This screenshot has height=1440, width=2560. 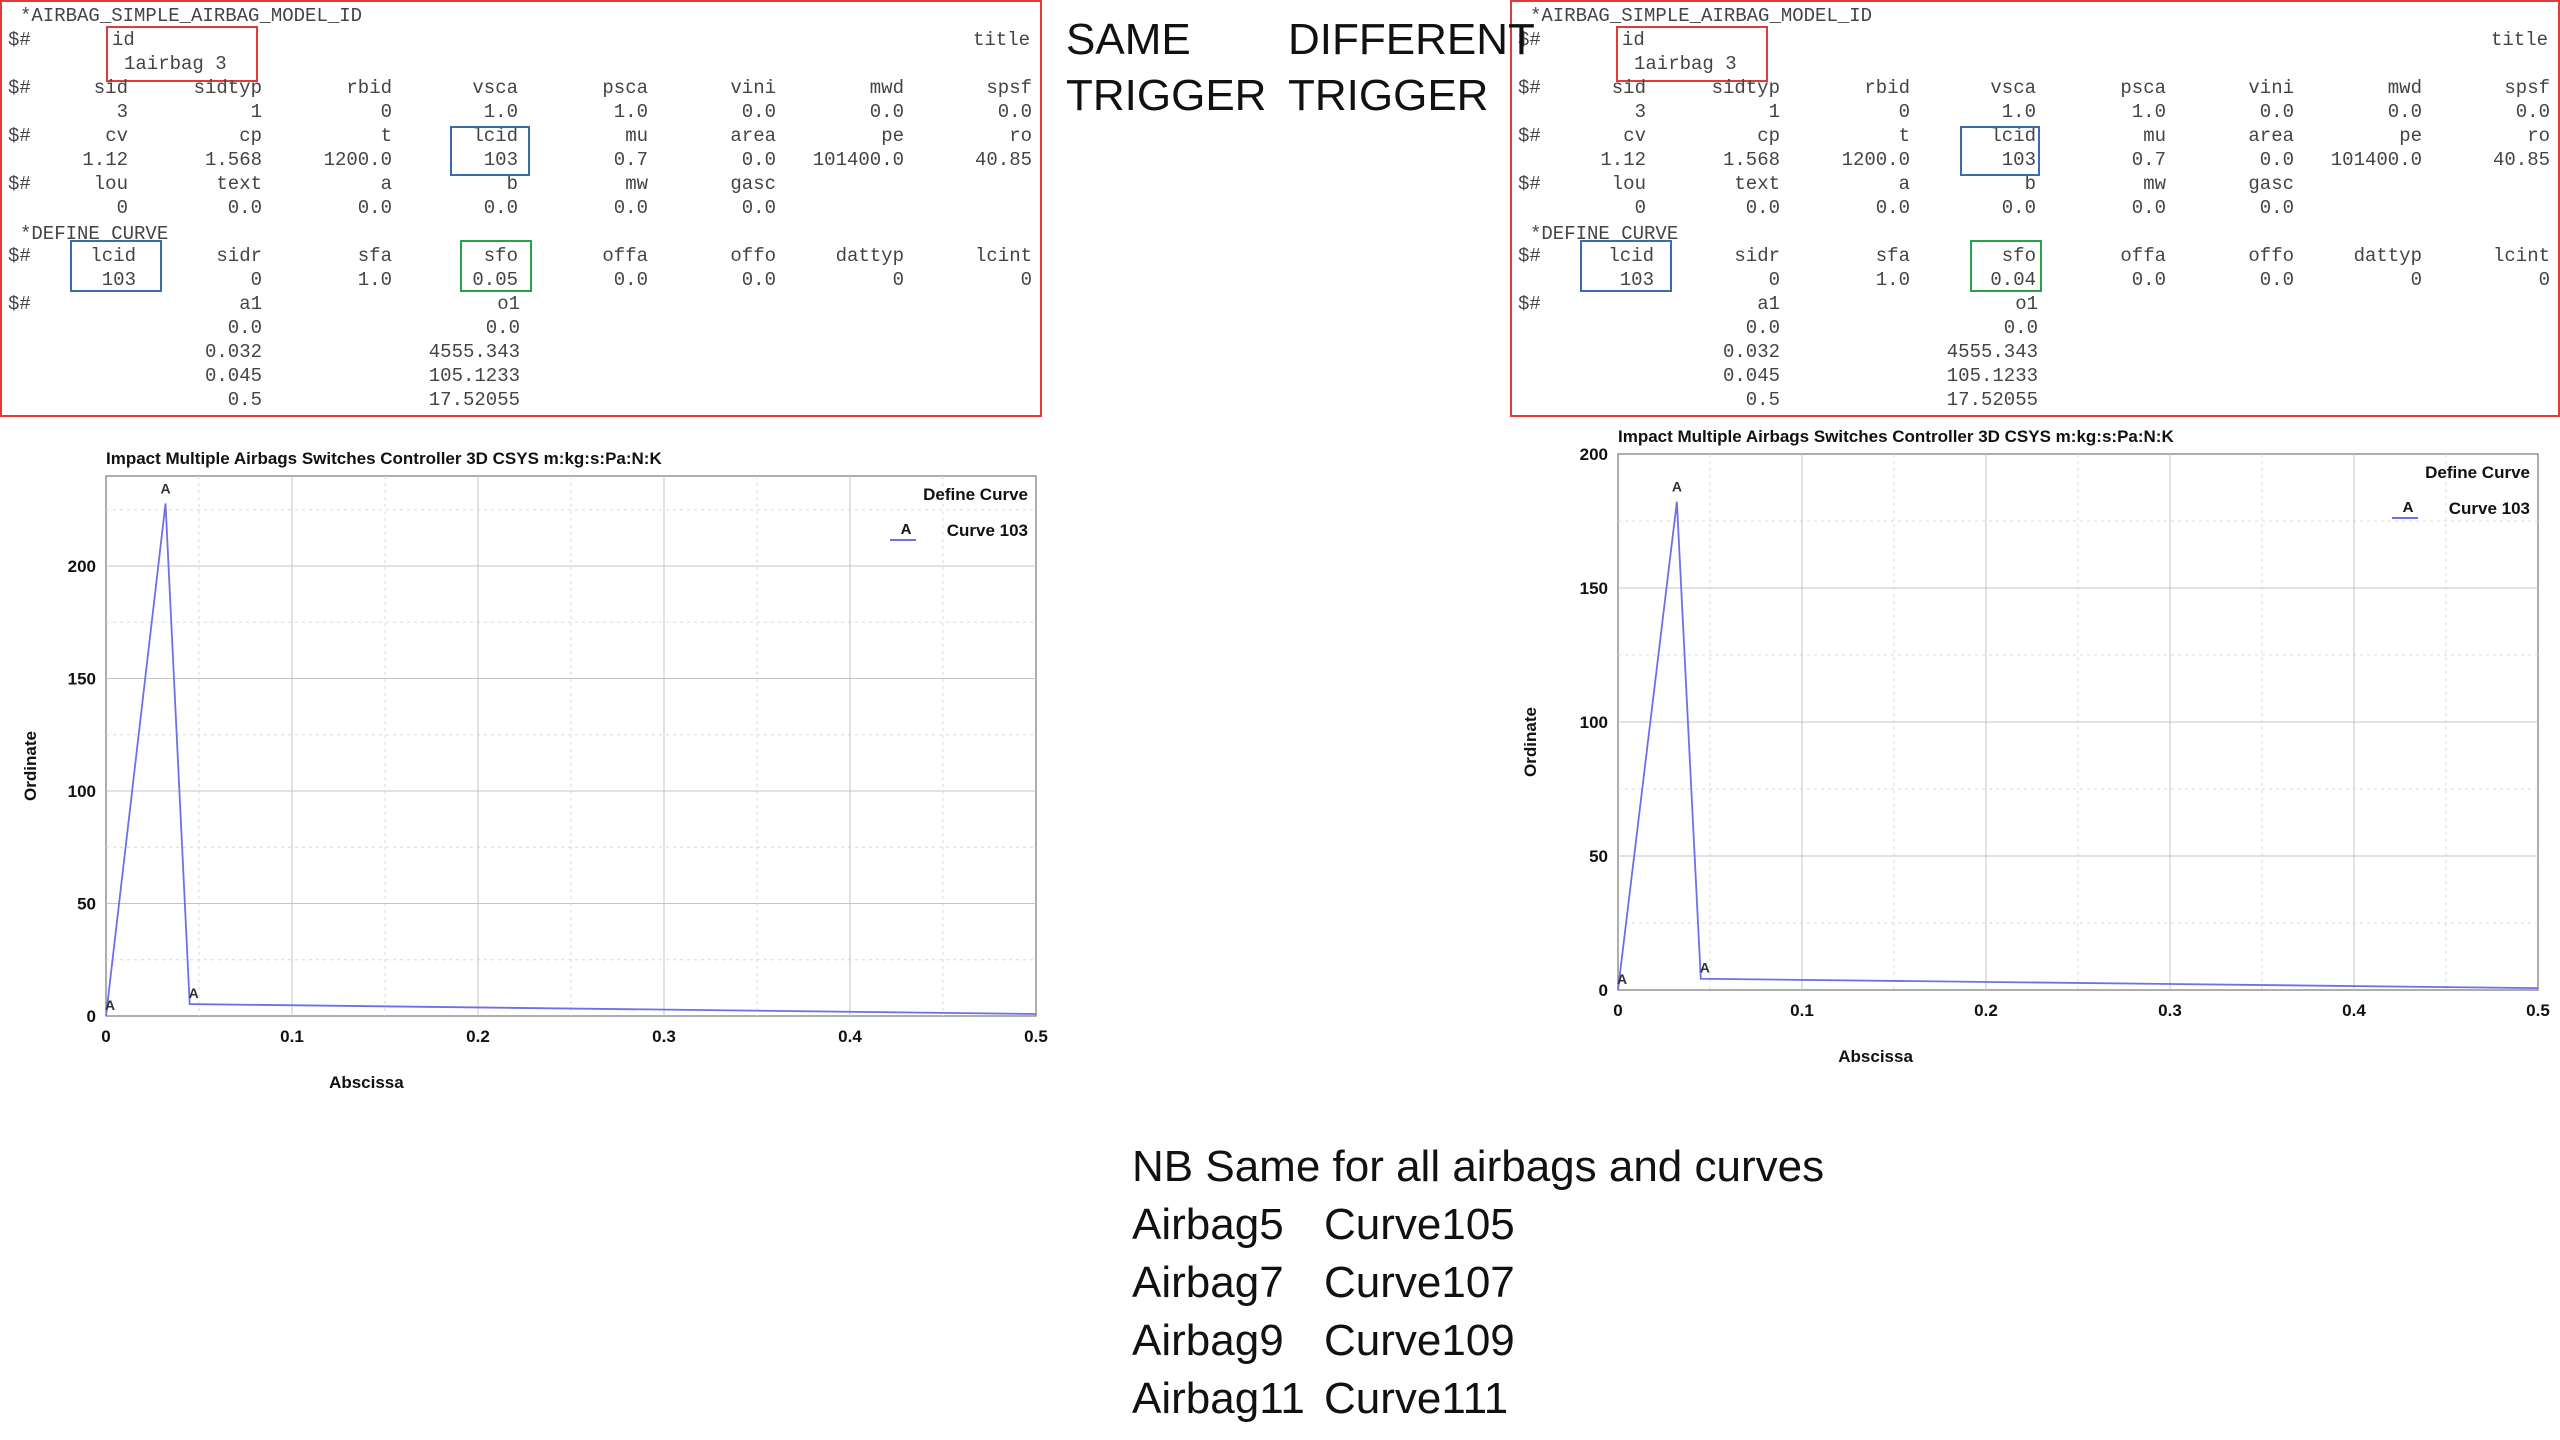 What do you see at coordinates (474, 376) in the screenshot?
I see `point-o1: 105.1233` at bounding box center [474, 376].